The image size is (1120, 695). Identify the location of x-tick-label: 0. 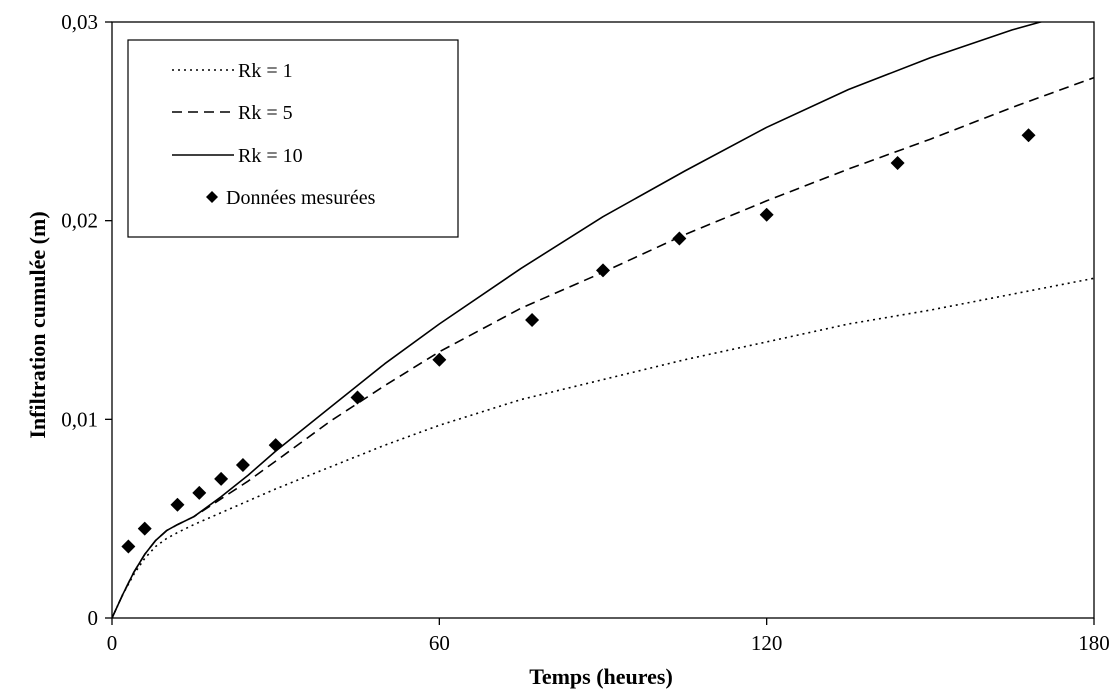
(112, 643).